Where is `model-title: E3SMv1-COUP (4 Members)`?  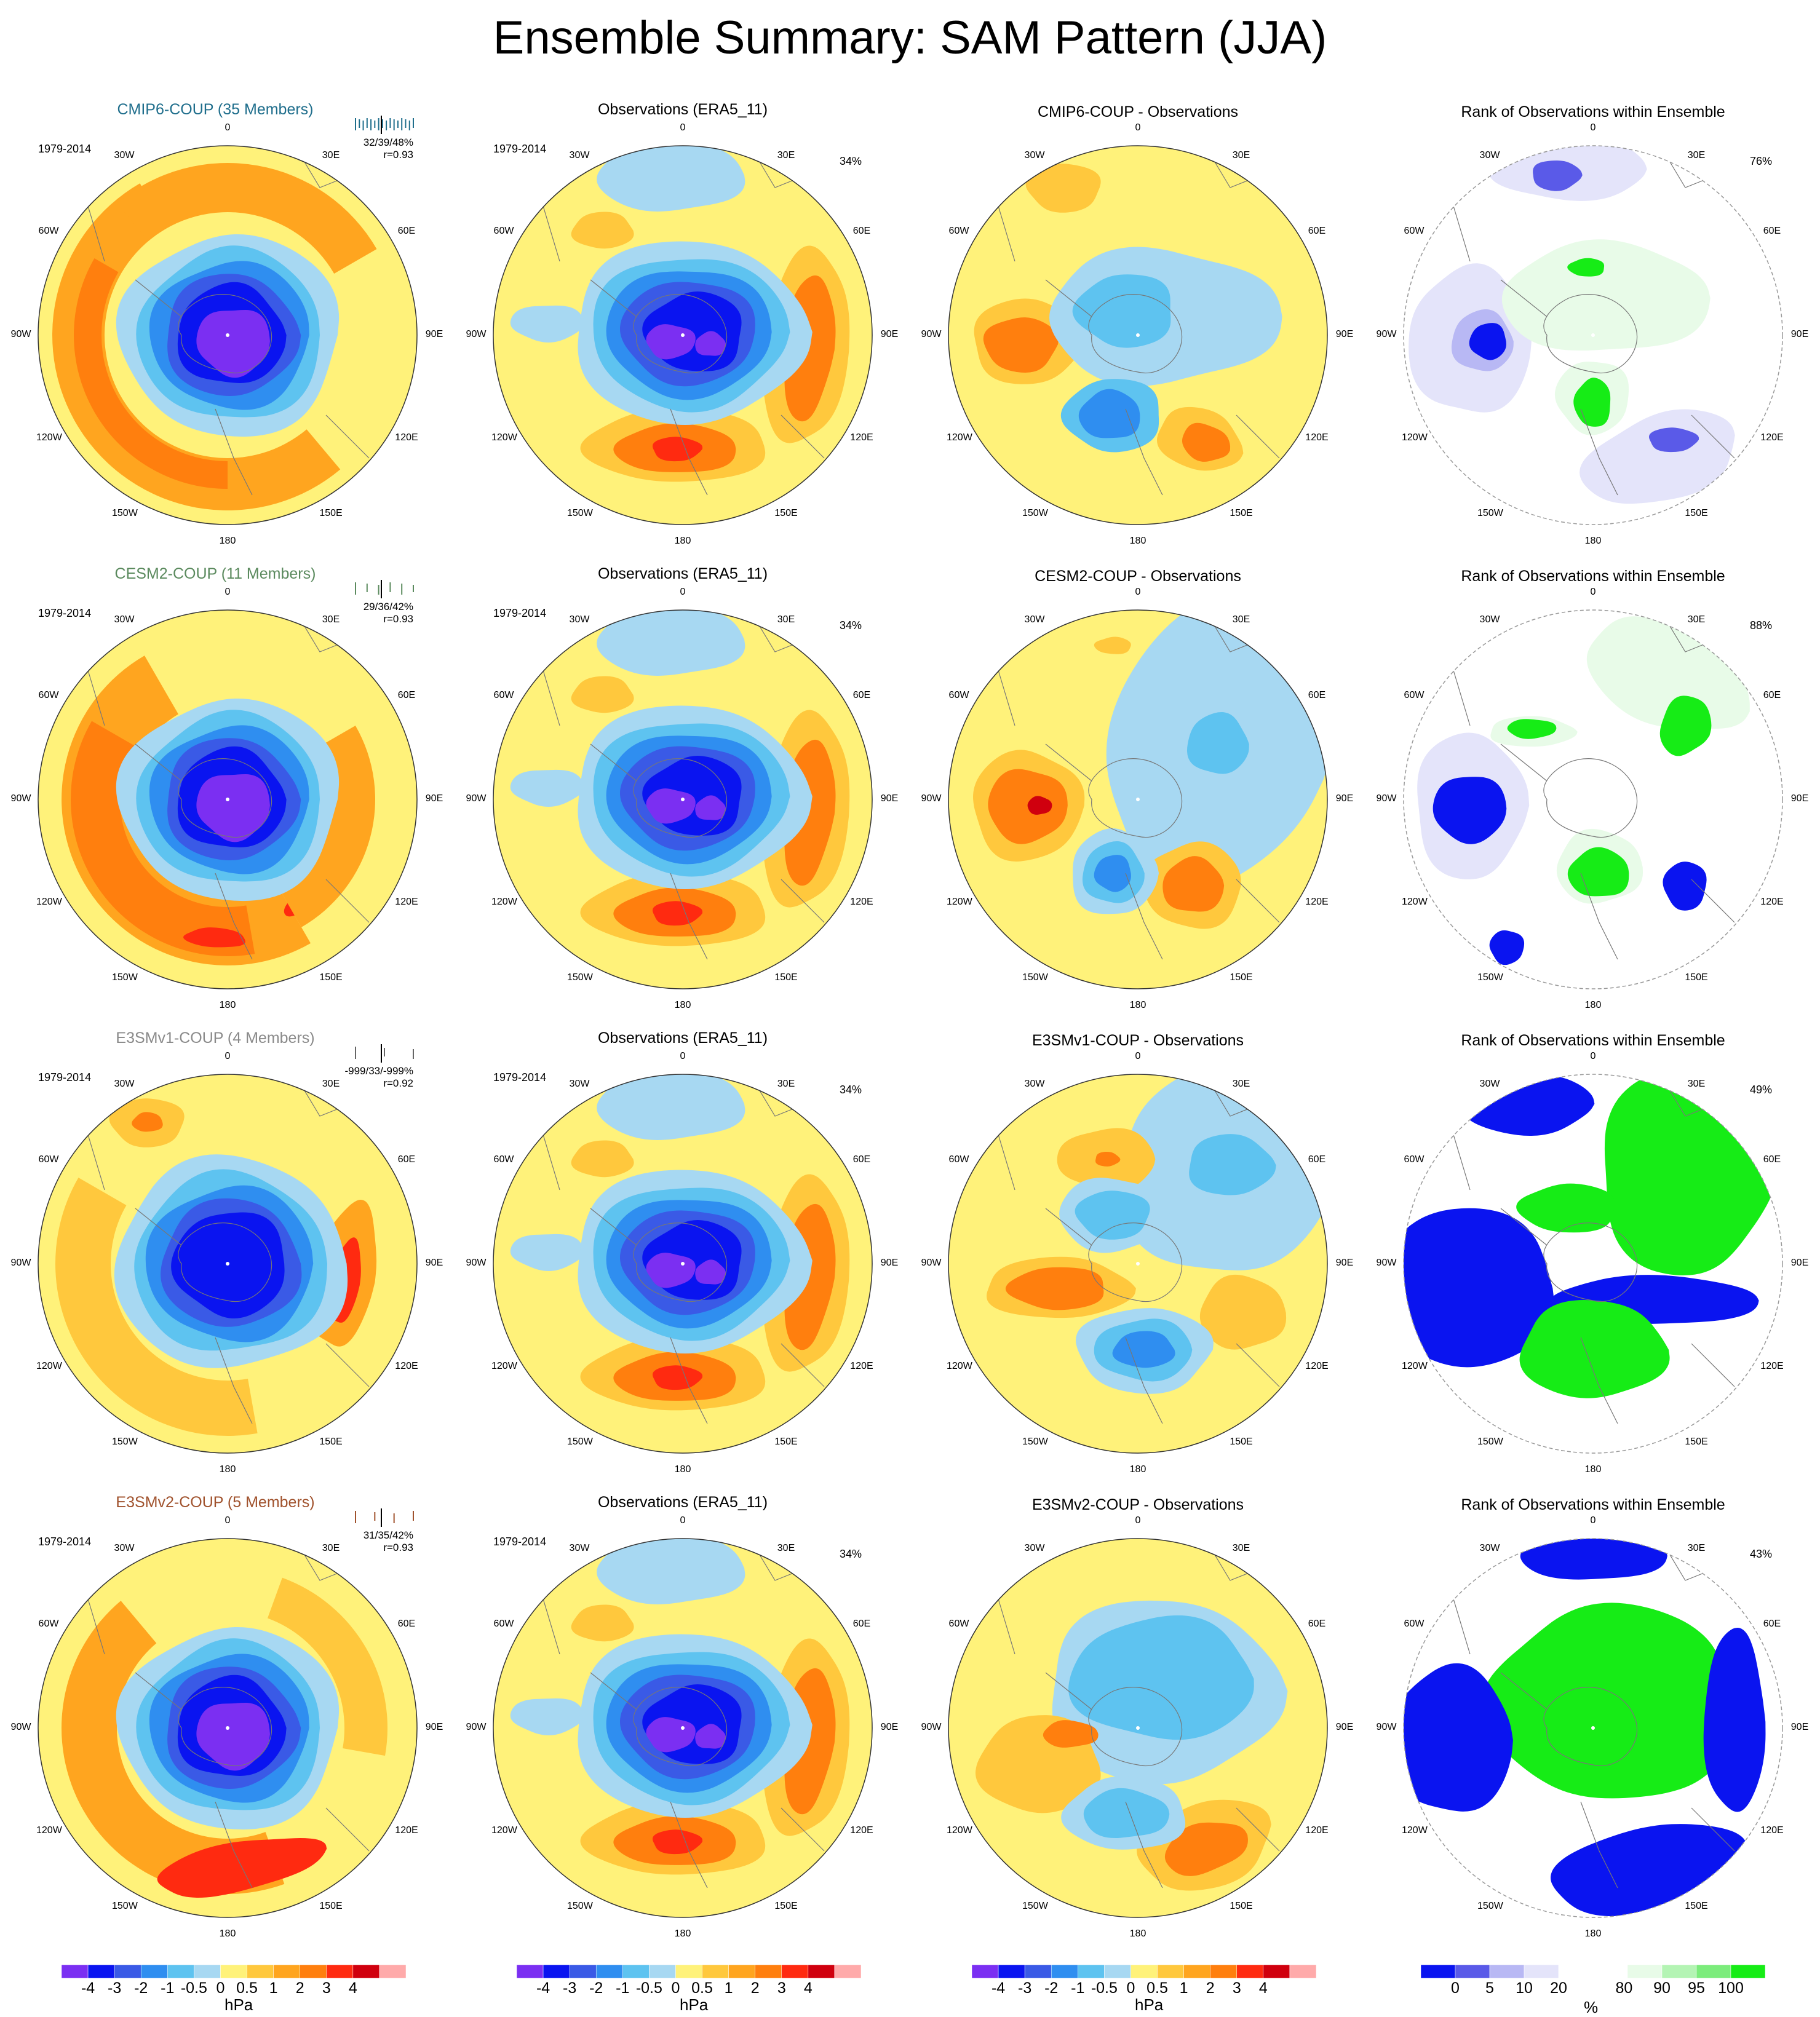 model-title: E3SMv1-COUP (4 Members) is located at coordinates (215, 1038).